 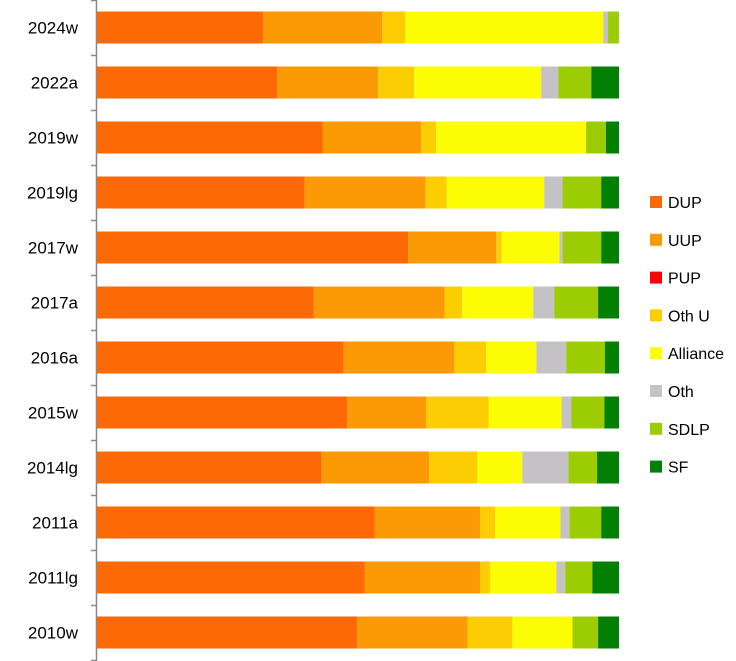 What do you see at coordinates (685, 241) in the screenshot?
I see `legend-label: UUP` at bounding box center [685, 241].